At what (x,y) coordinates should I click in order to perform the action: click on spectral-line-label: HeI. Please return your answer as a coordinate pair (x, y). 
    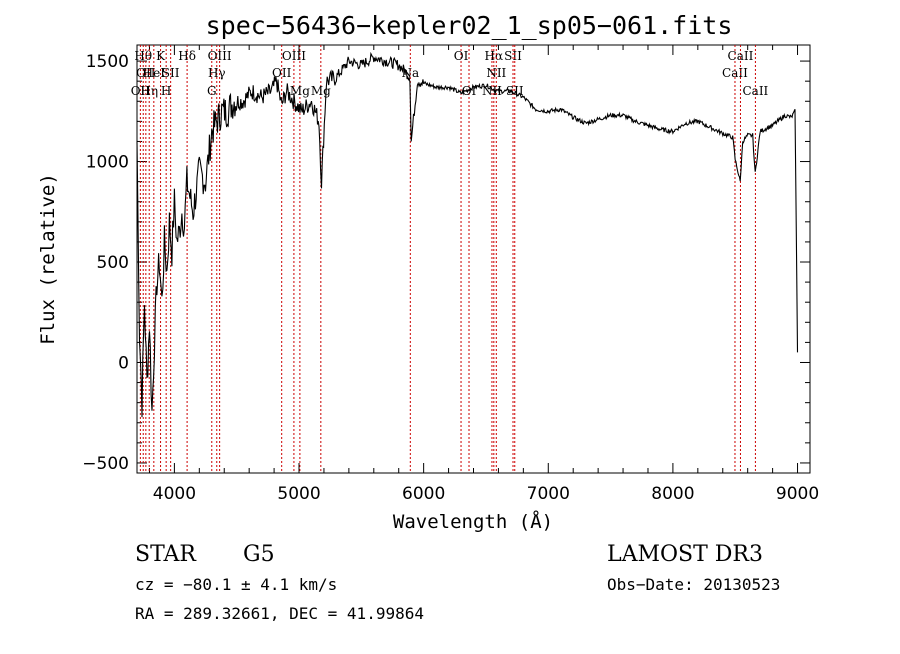
    Looking at the image, I should click on (154, 73).